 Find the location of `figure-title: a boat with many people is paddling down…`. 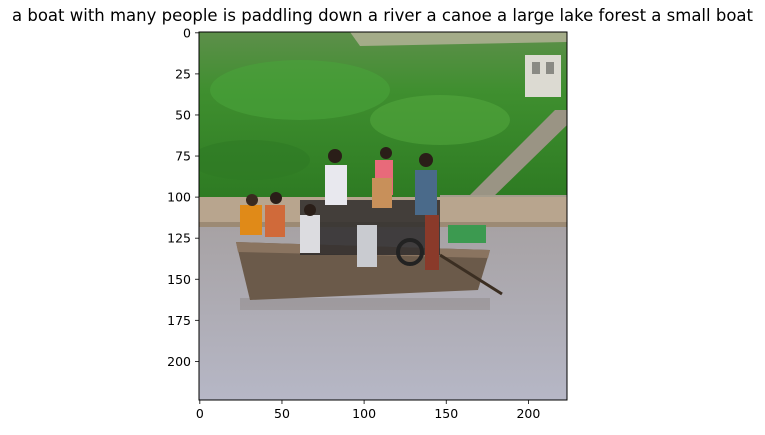

figure-title: a boat with many people is paddling down… is located at coordinates (382, 15).